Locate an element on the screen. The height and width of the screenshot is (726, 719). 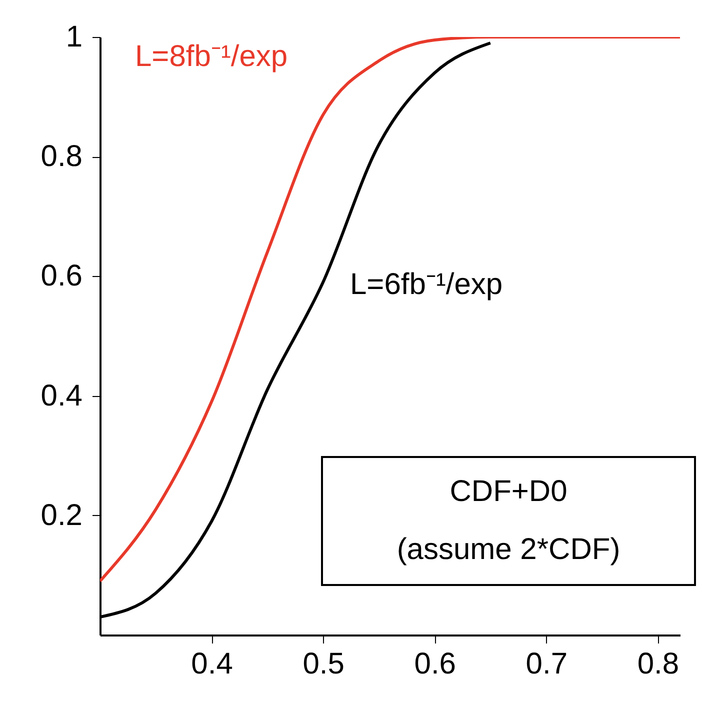
y-tick-label: 0.8 is located at coordinates (61, 157).